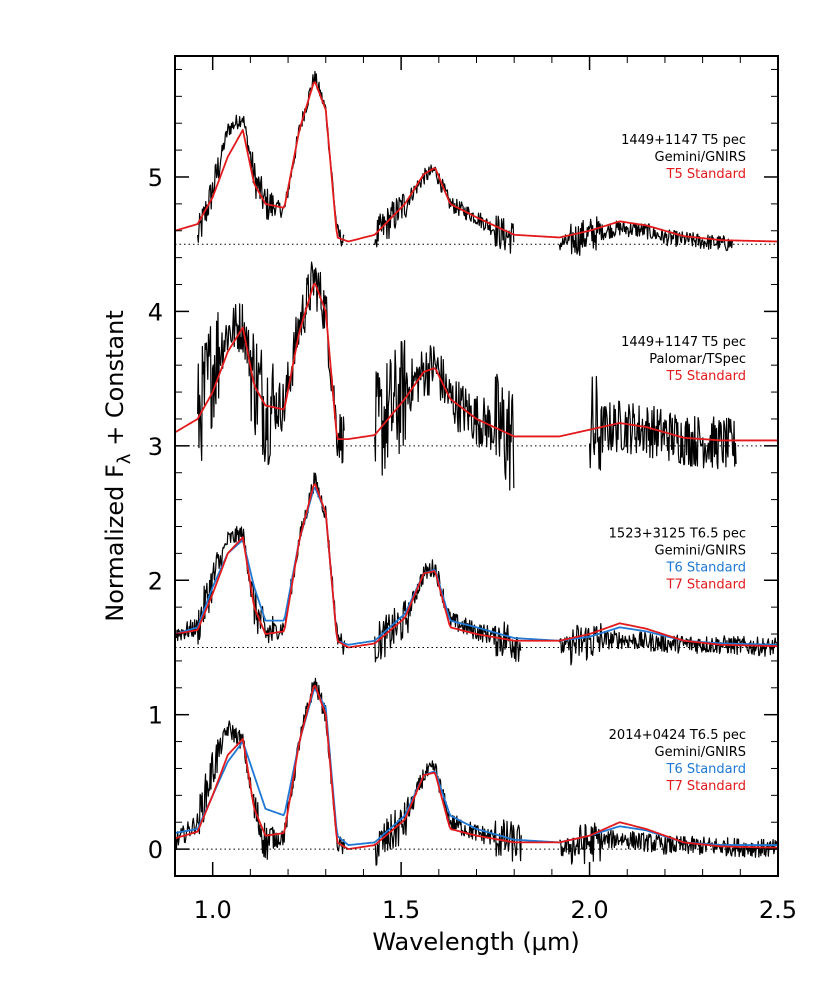 This screenshot has height=988, width=830. Describe the element at coordinates (589, 910) in the screenshot. I see `x-tick-label: 2.0` at that location.